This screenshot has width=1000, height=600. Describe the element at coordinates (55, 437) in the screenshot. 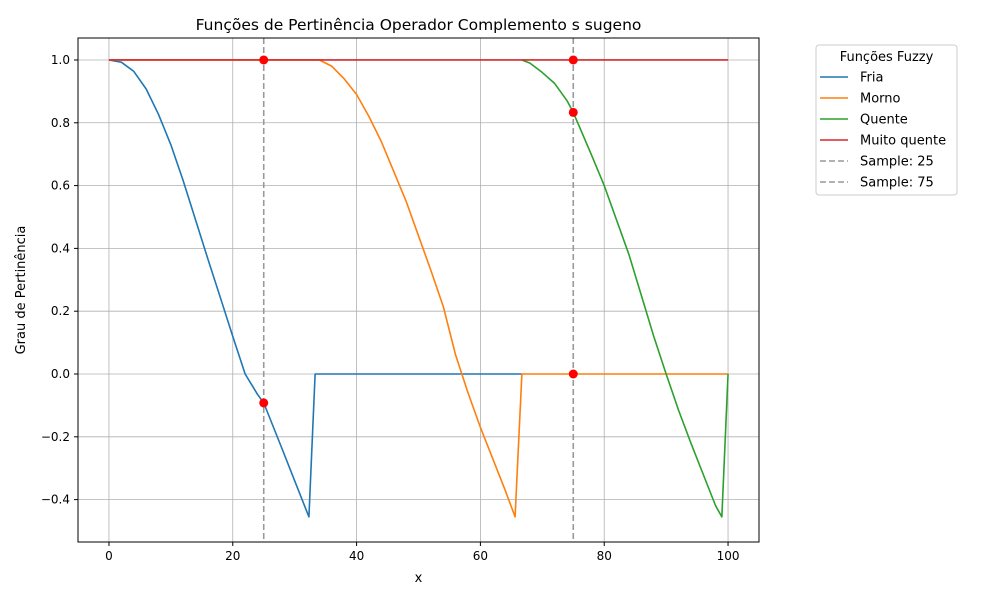

I see `y-tick-label: −0.2` at that location.